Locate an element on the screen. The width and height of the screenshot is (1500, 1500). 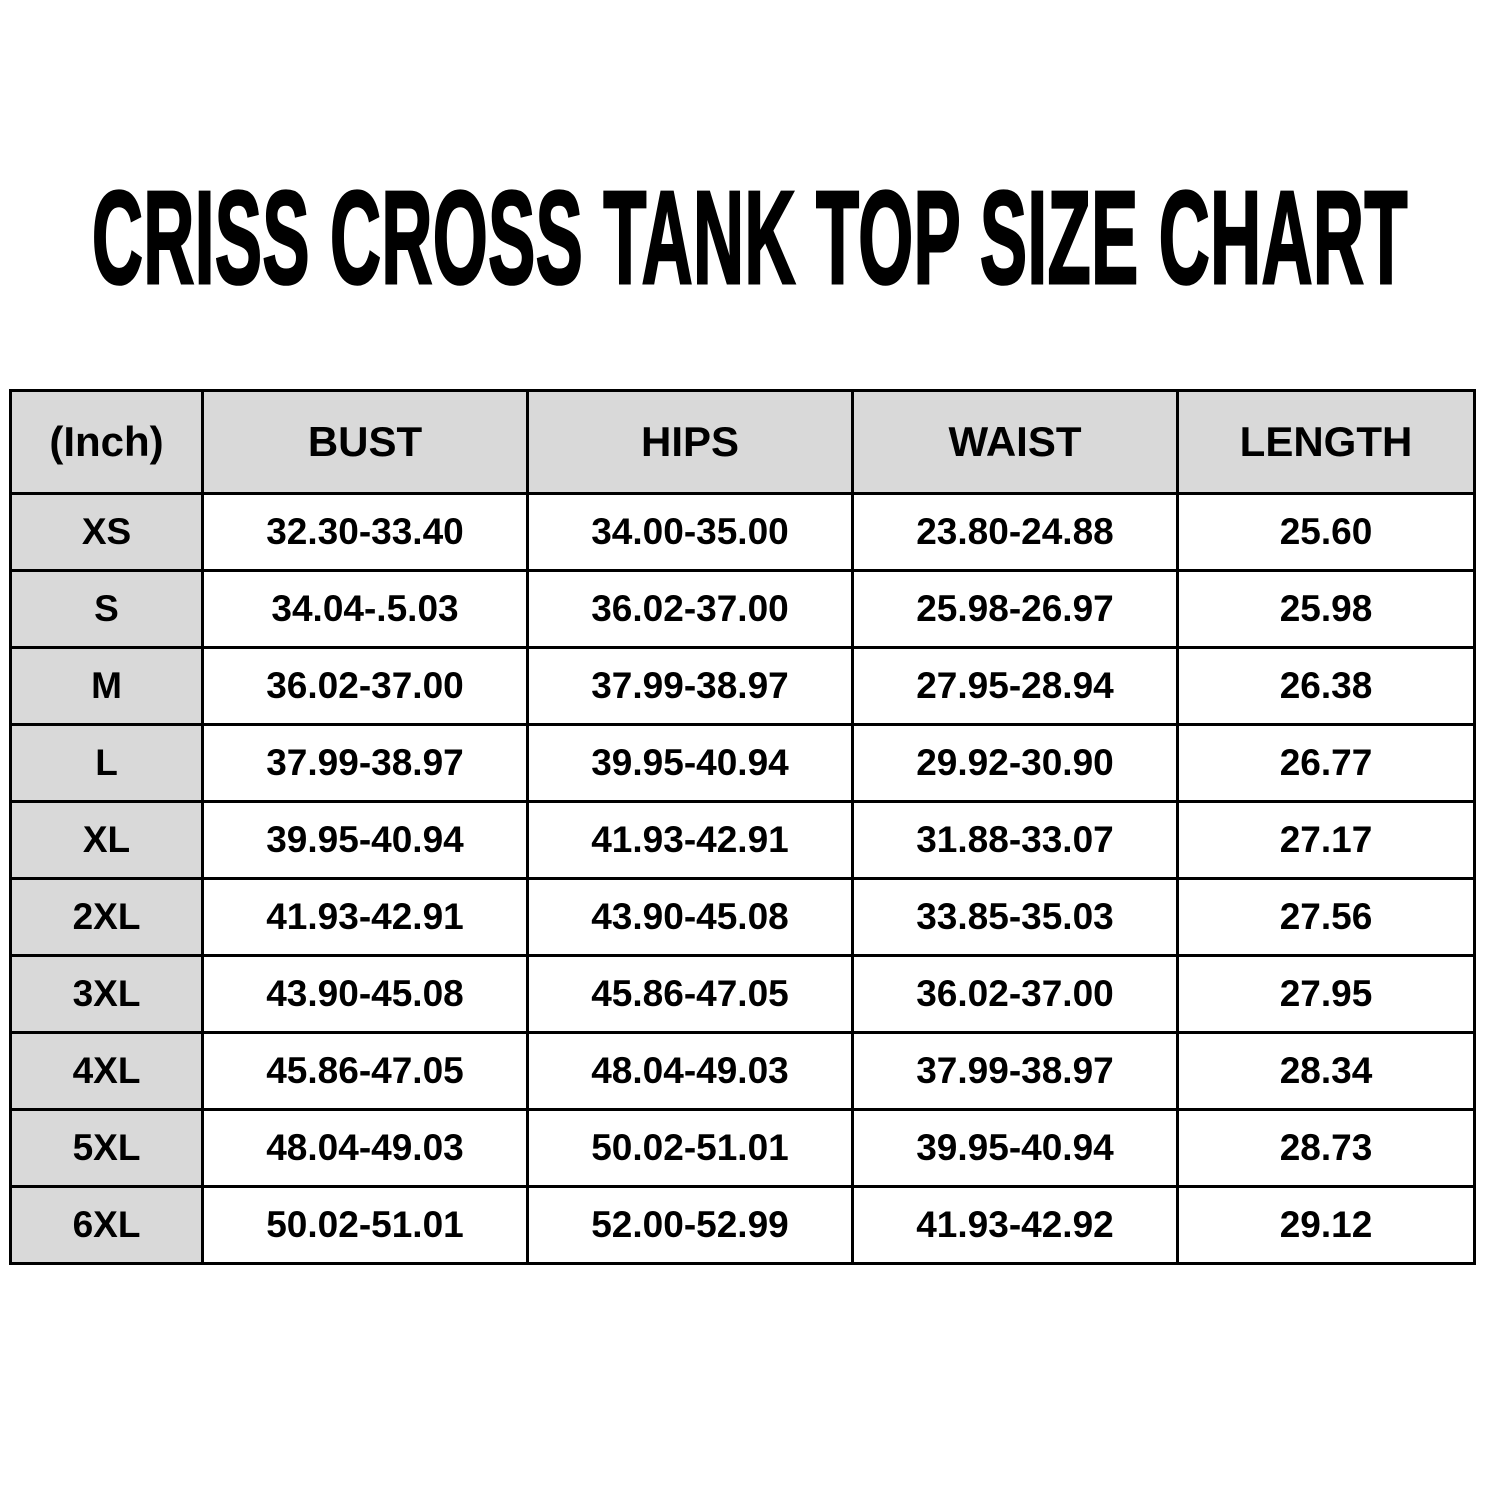
table-row: XL 39.95-40.94 41.93-42.91 31.88-33.07 27.17 is located at coordinates (742, 840).